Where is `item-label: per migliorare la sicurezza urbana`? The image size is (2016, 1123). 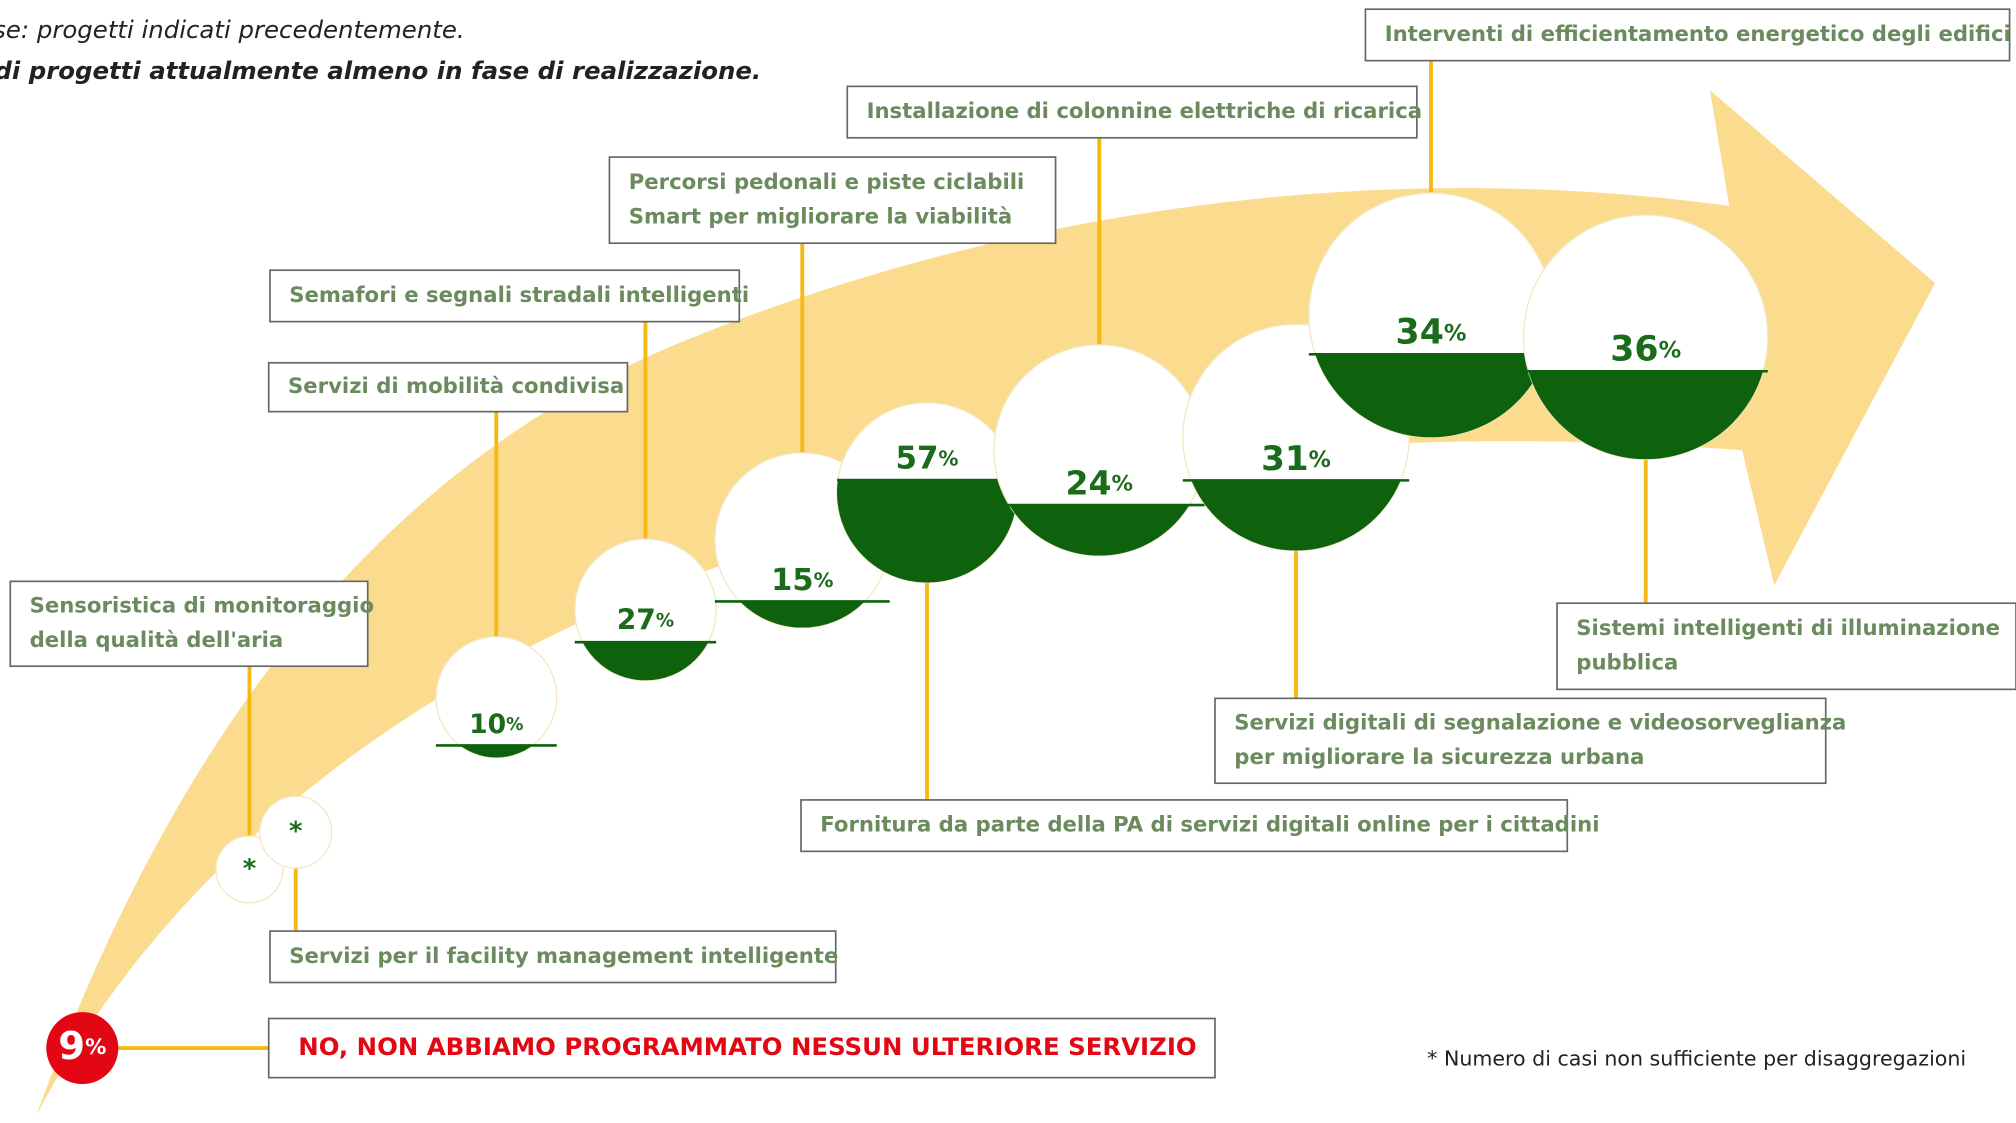
item-label: per migliorare la sicurezza urbana is located at coordinates (1439, 757).